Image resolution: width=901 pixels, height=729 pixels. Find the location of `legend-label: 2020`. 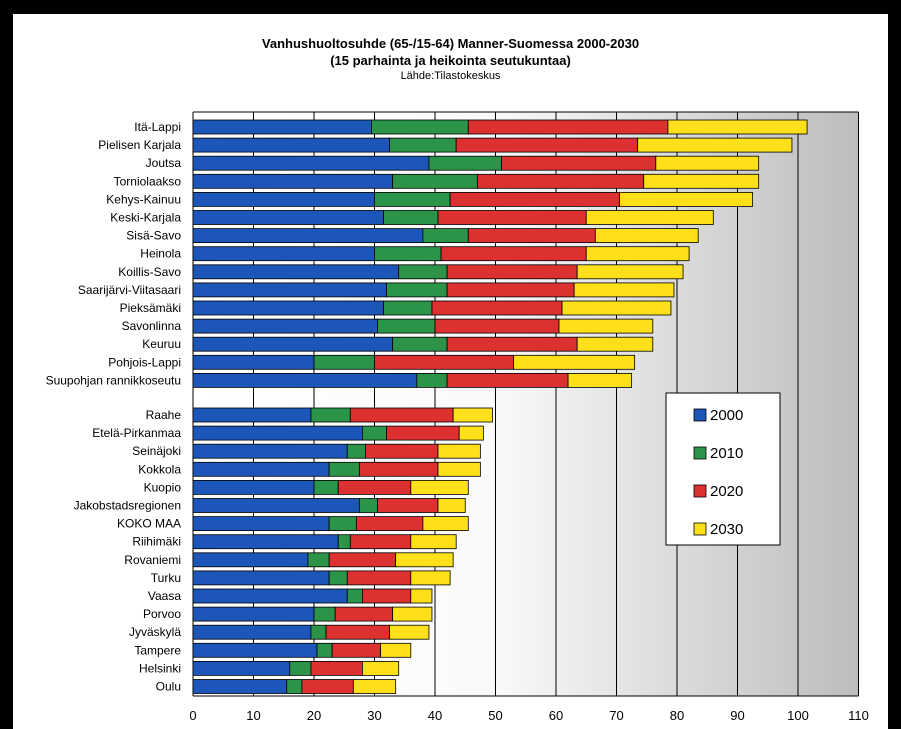

legend-label: 2020 is located at coordinates (726, 491).